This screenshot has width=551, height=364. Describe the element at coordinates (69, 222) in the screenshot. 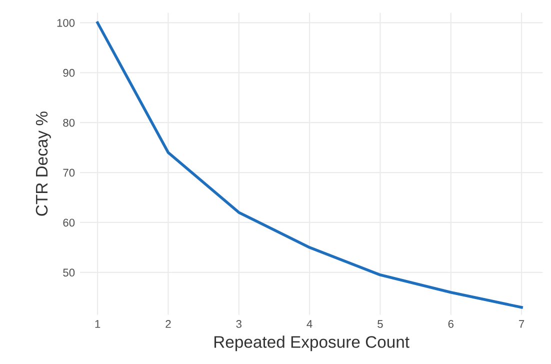

I see `y-tick-label: 60` at that location.